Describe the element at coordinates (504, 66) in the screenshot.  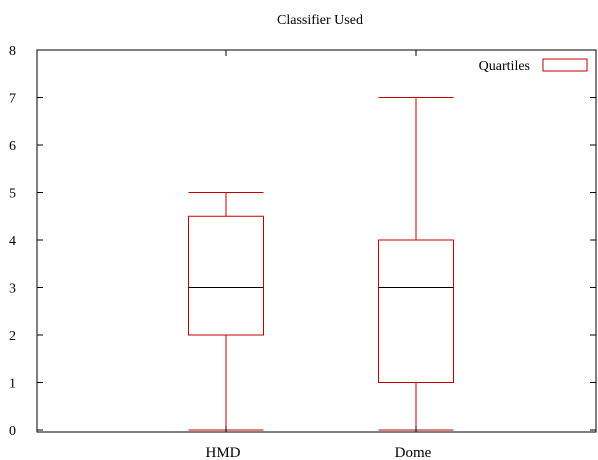
I see `legend-label: Quartiles` at that location.